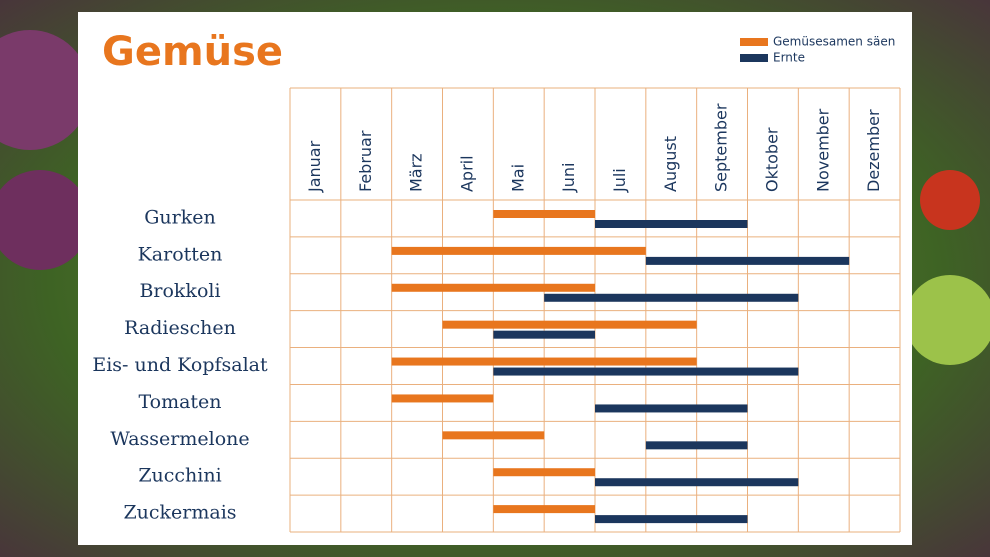 This screenshot has width=990, height=557. Describe the element at coordinates (192, 52) in the screenshot. I see `chart-title: Gemüse` at that location.